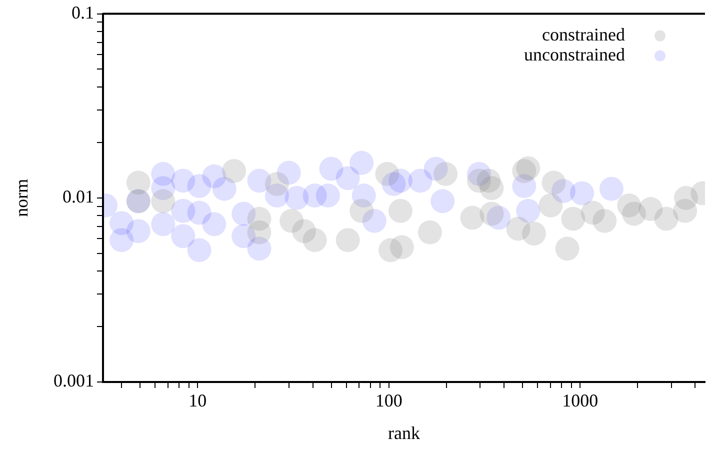 This screenshot has width=717, height=449. What do you see at coordinates (404, 432) in the screenshot?
I see `x-axis-title: rank` at bounding box center [404, 432].